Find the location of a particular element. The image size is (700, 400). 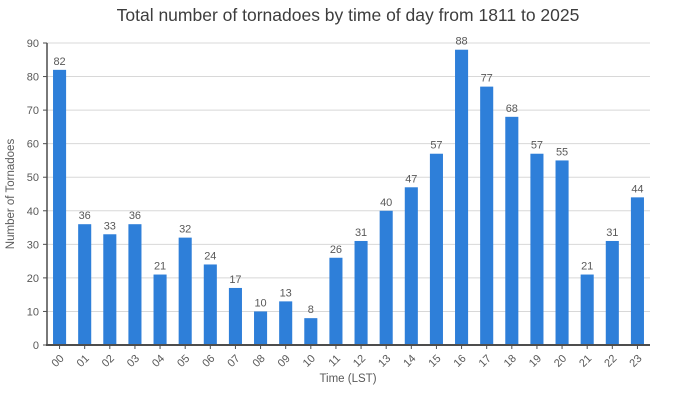

y-tick-label: 50 is located at coordinates (33, 178).